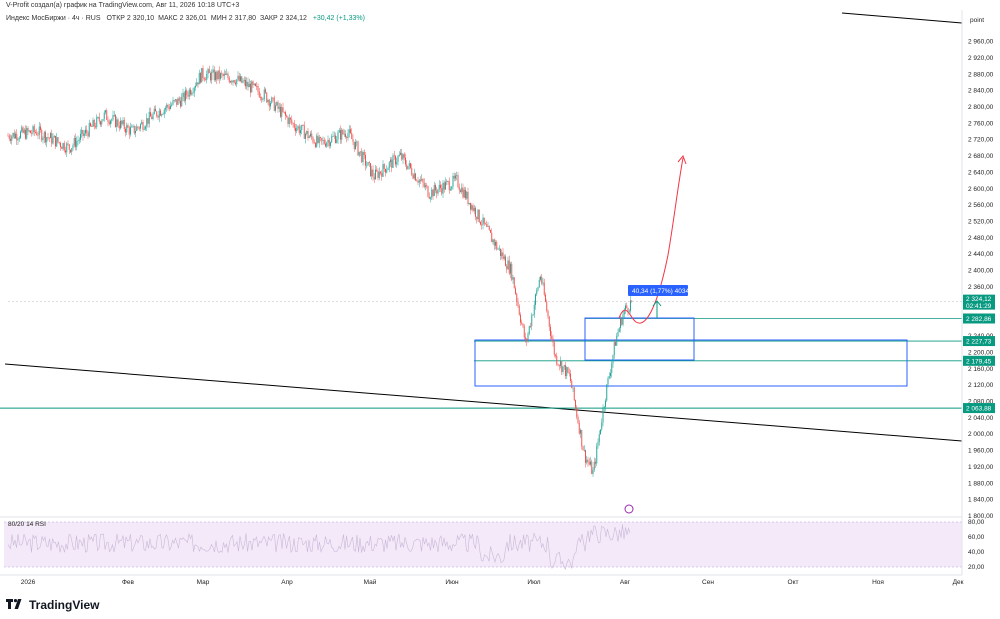 Image resolution: width=1000 pixels, height=619 pixels. I want to click on level-tag: 2 282,86, so click(979, 319).